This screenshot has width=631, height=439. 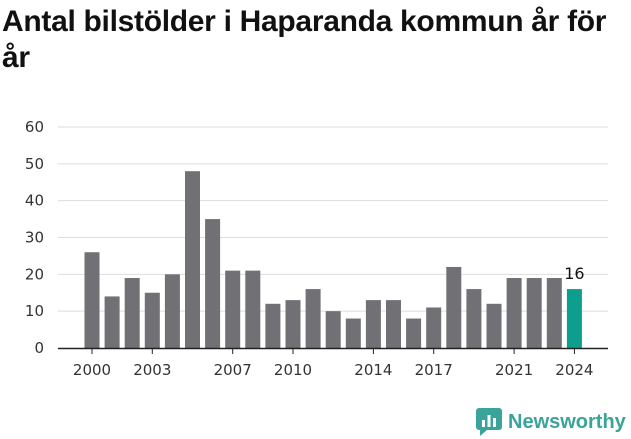 What do you see at coordinates (489, 422) in the screenshot?
I see `bar-chart-speech-icon` at bounding box center [489, 422].